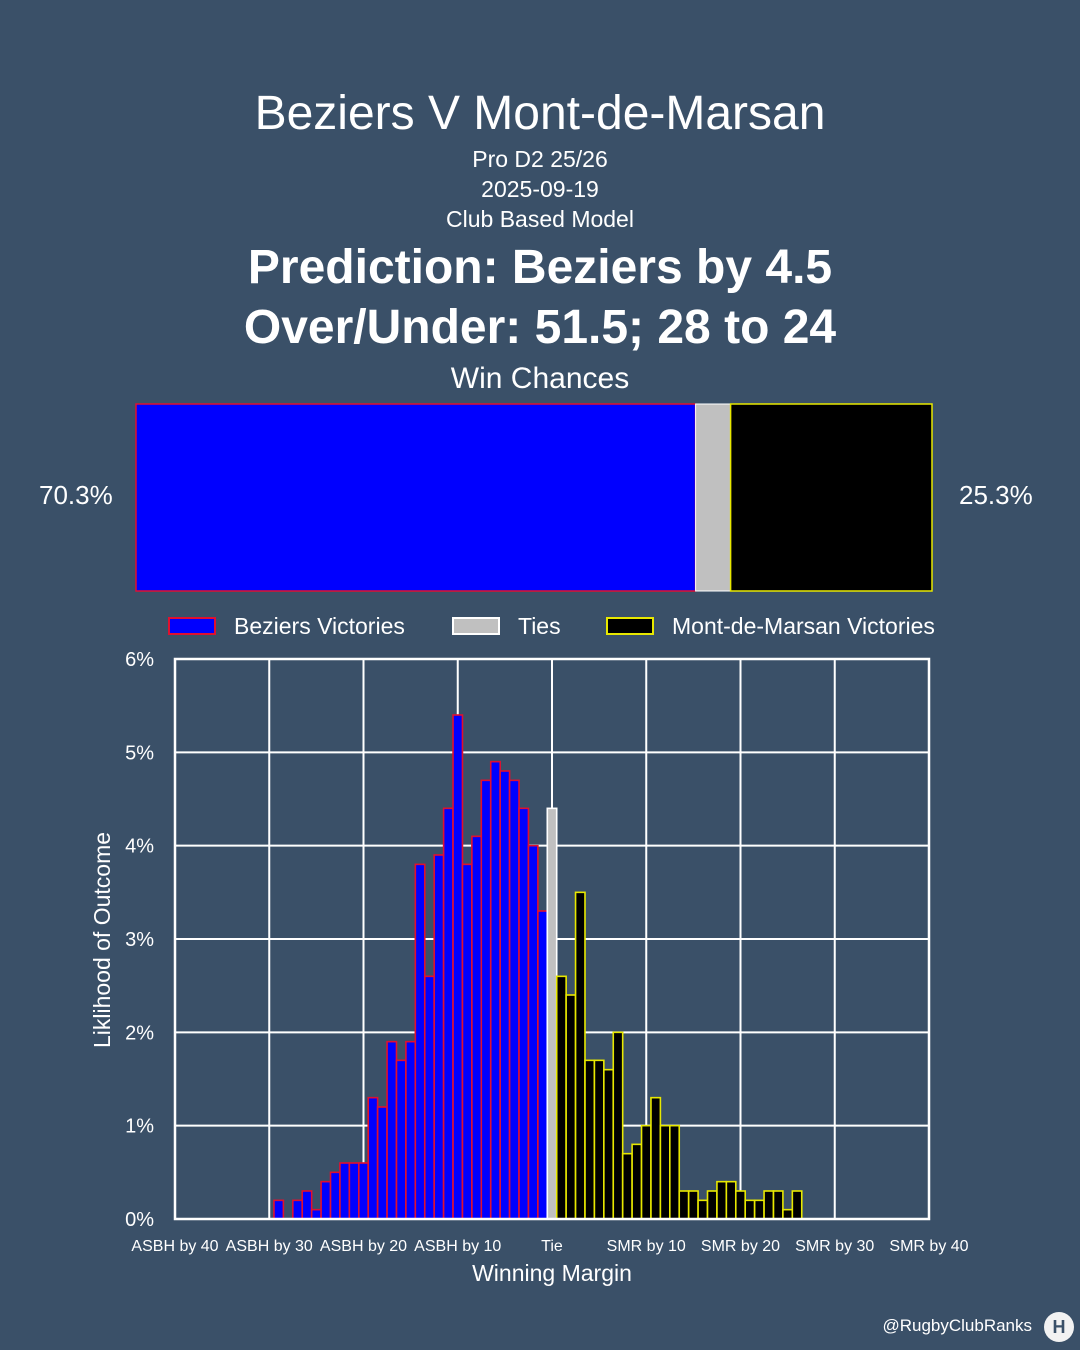 The height and width of the screenshot is (1350, 1080). Describe the element at coordinates (363, 1246) in the screenshot. I see `x-tick-label: ASBH by 20` at that location.